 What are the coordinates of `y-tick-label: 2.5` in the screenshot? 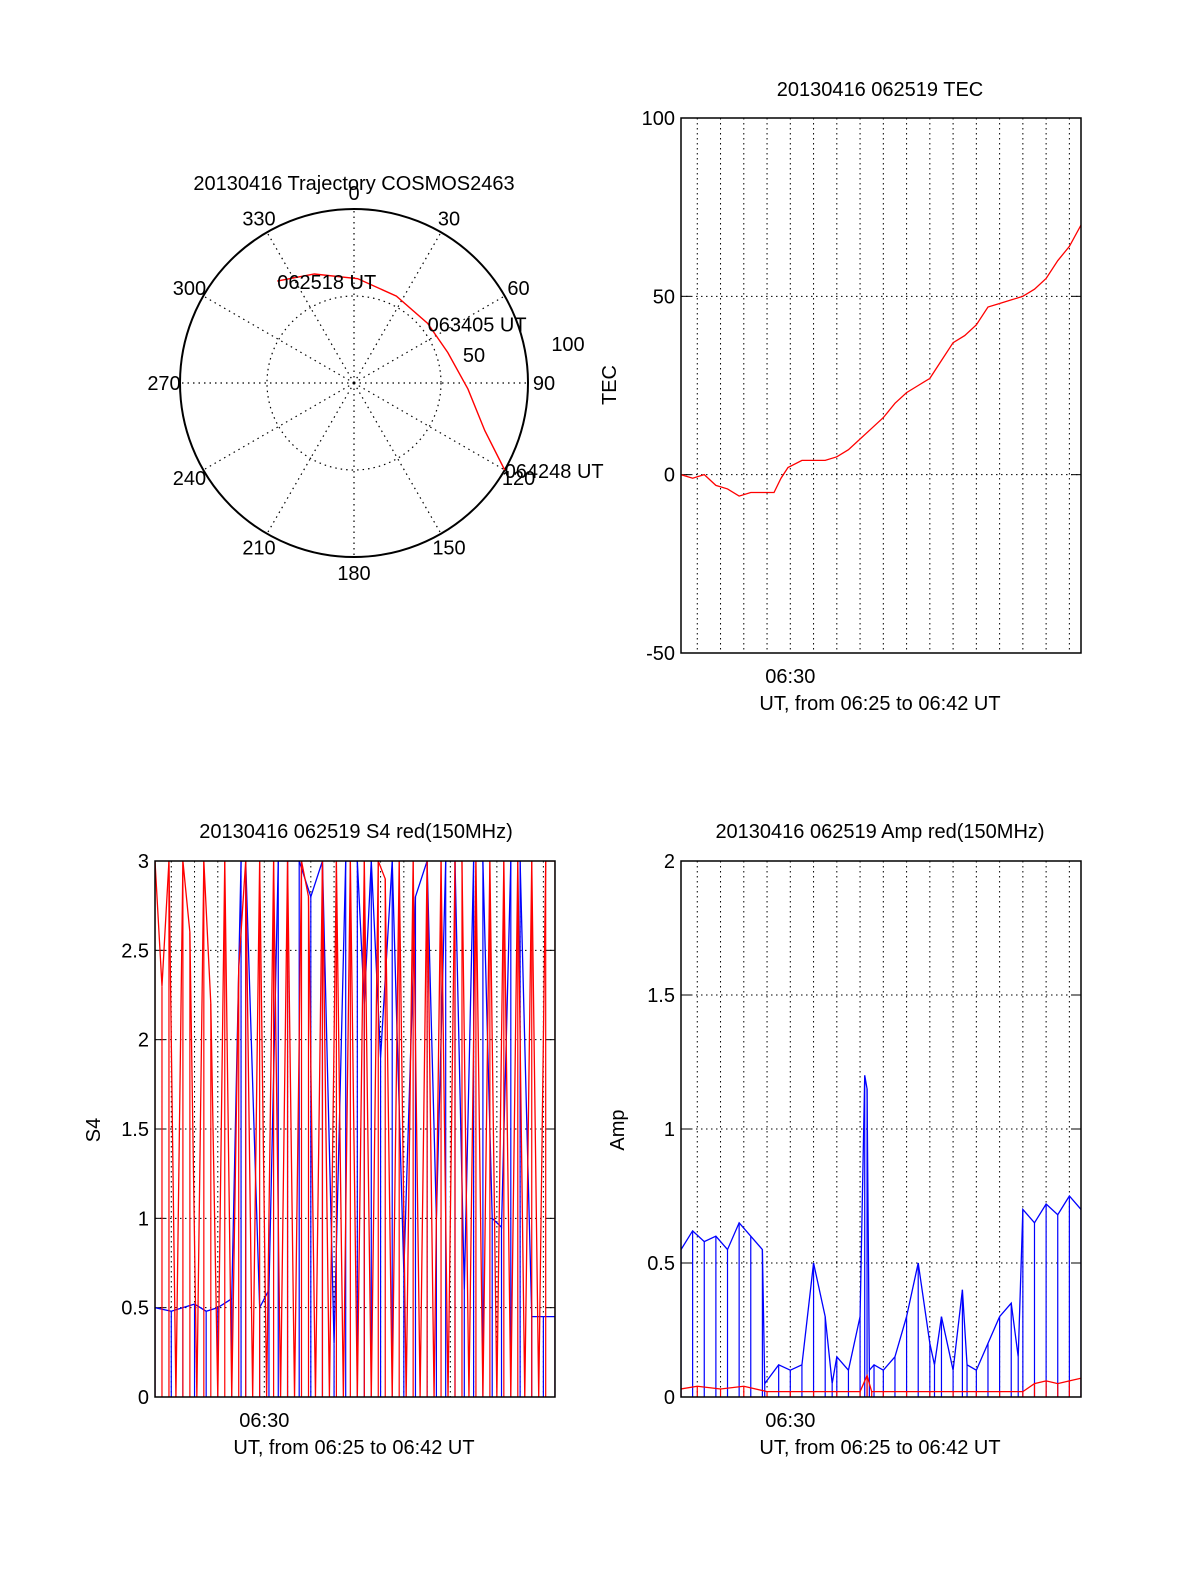 It's located at (135, 951).